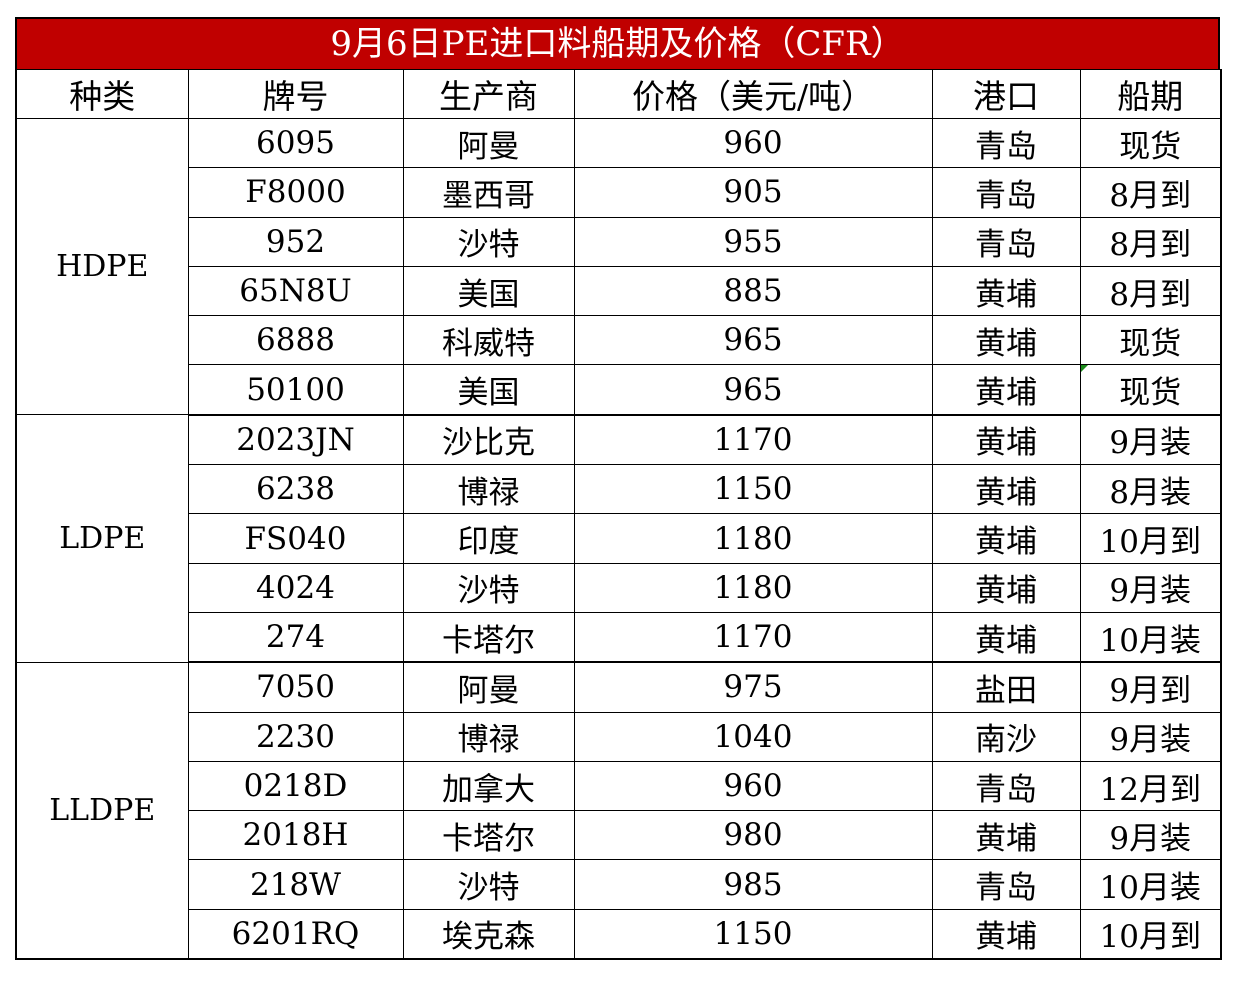  I want to click on header-grade: 牌号, so click(295, 94).